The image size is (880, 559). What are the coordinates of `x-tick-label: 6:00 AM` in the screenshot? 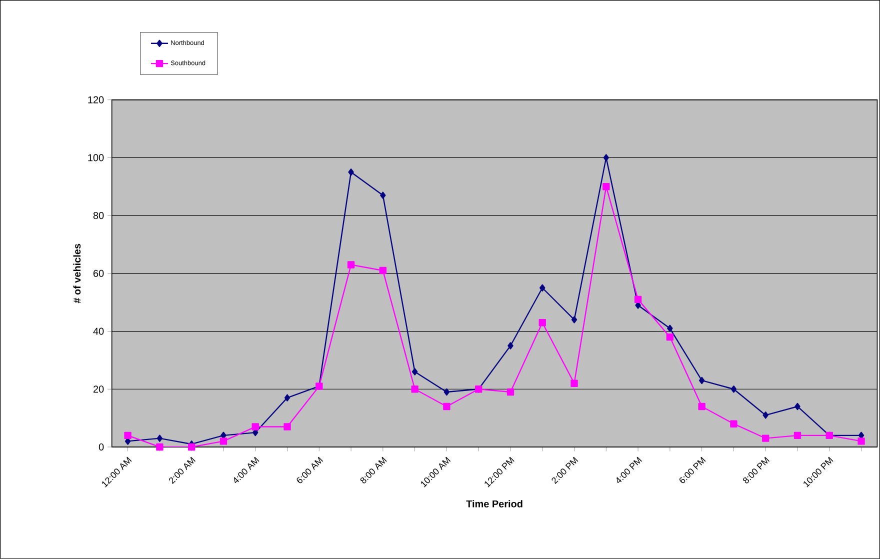 It's located at (310, 470).